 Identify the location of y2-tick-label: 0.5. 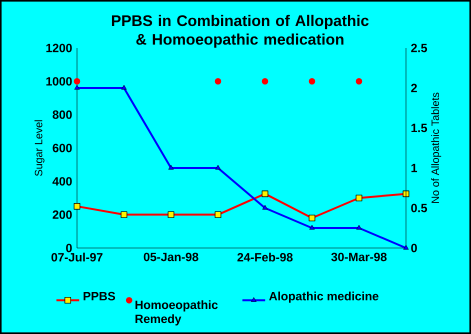
(419, 208).